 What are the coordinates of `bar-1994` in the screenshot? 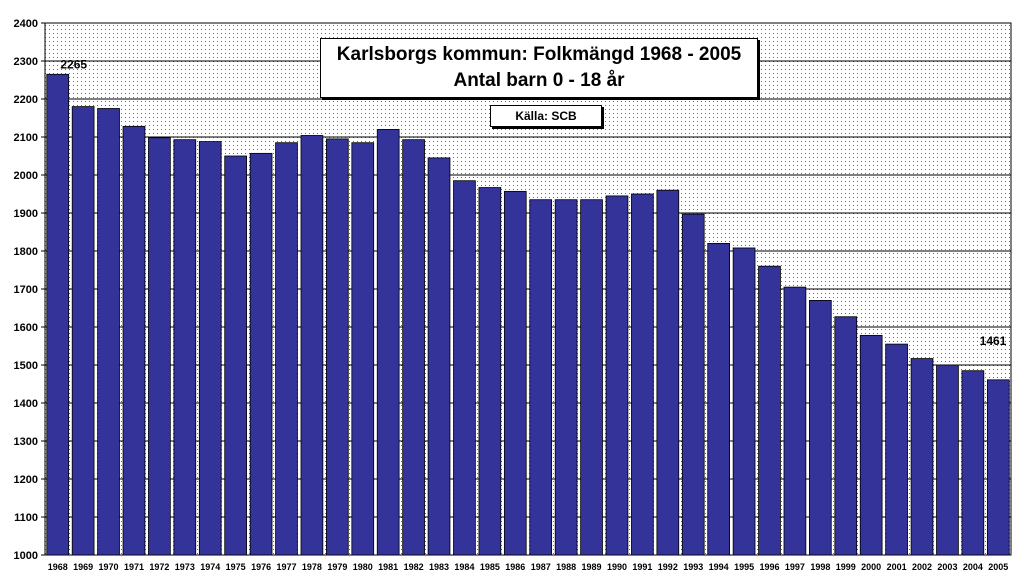 It's located at (718, 399).